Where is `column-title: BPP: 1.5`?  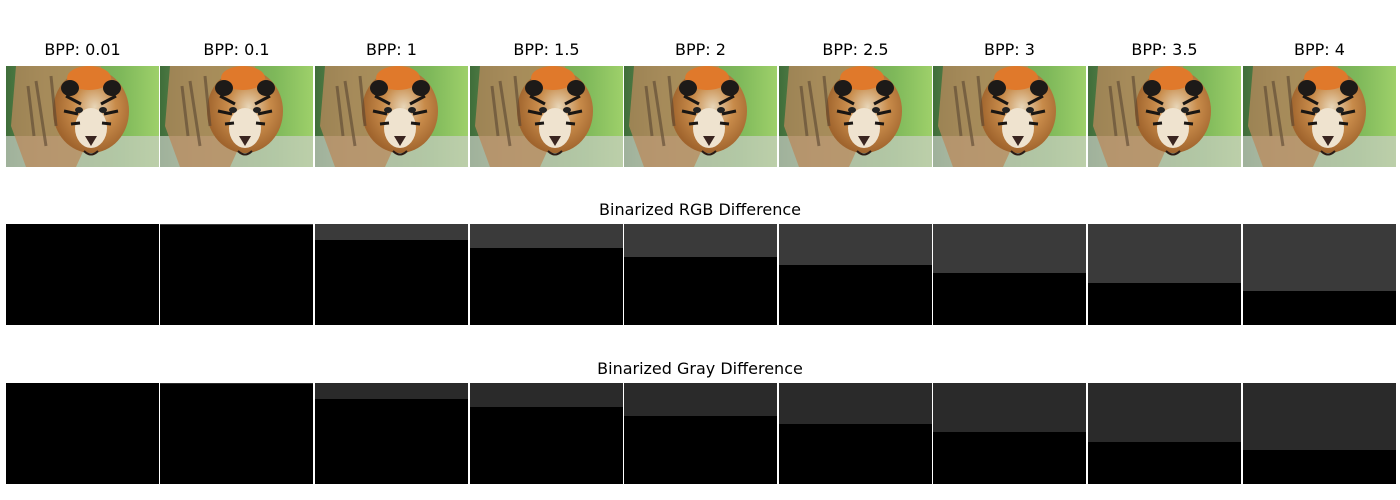
column-title: BPP: 1.5 is located at coordinates (546, 49).